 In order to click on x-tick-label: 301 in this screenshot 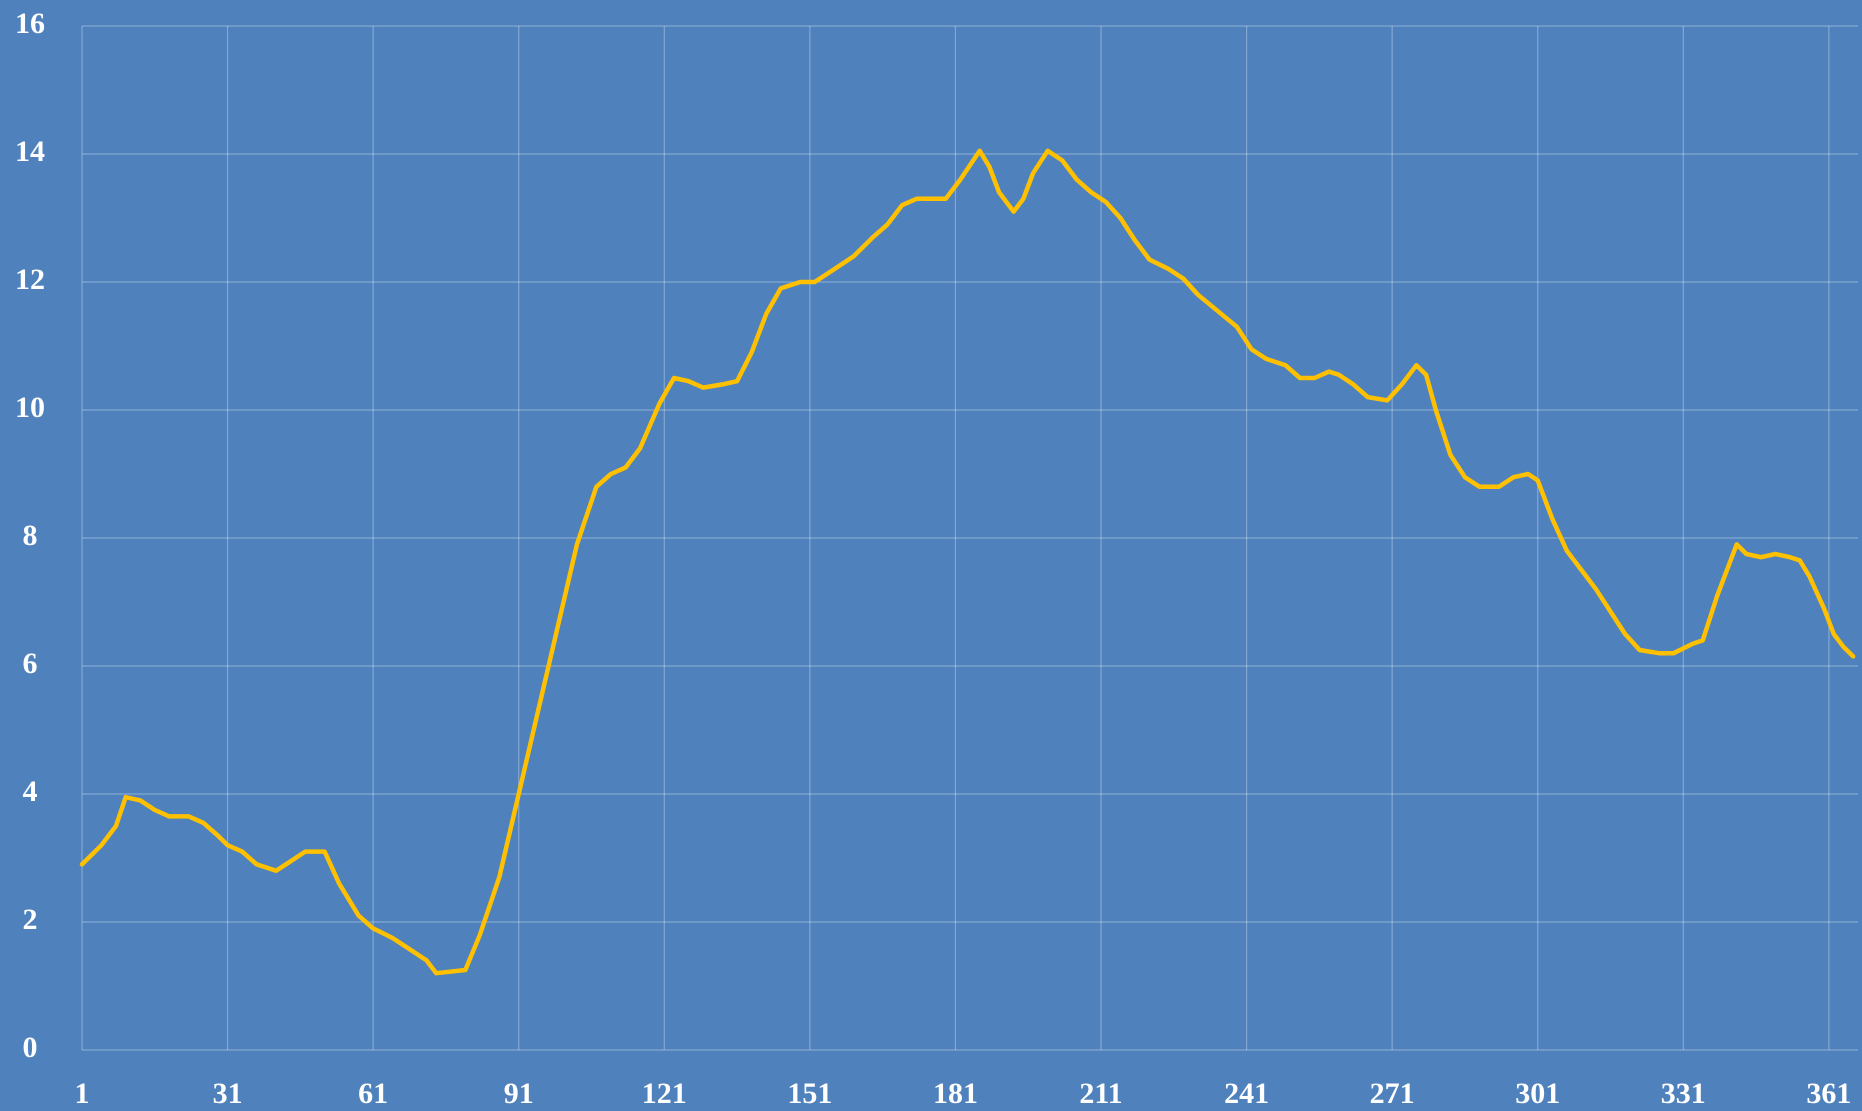, I will do `click(1537, 1093)`.